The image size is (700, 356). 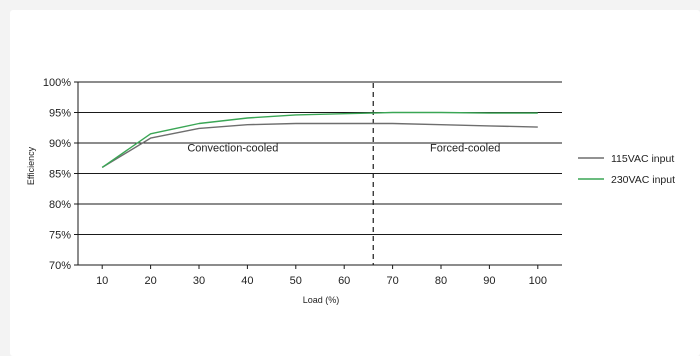 I want to click on annotations: Convection-cooled Forced-cooled, so click(x=343, y=149).